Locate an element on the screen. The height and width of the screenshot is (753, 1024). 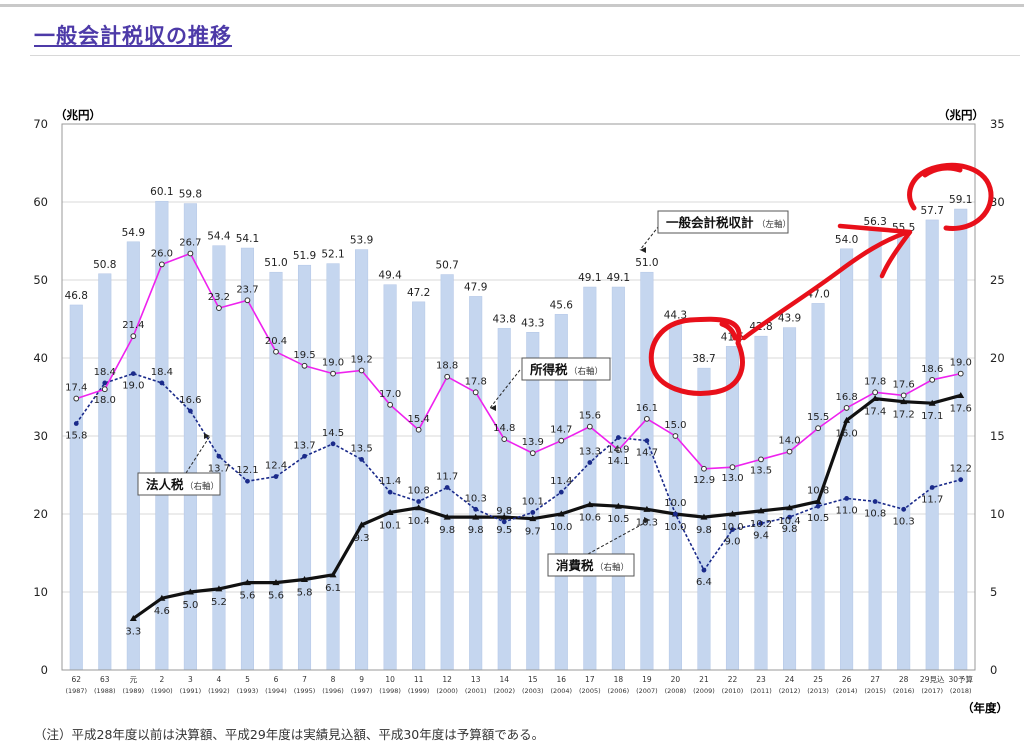
income-tax-value-label: 26.7 is located at coordinates (190, 242).